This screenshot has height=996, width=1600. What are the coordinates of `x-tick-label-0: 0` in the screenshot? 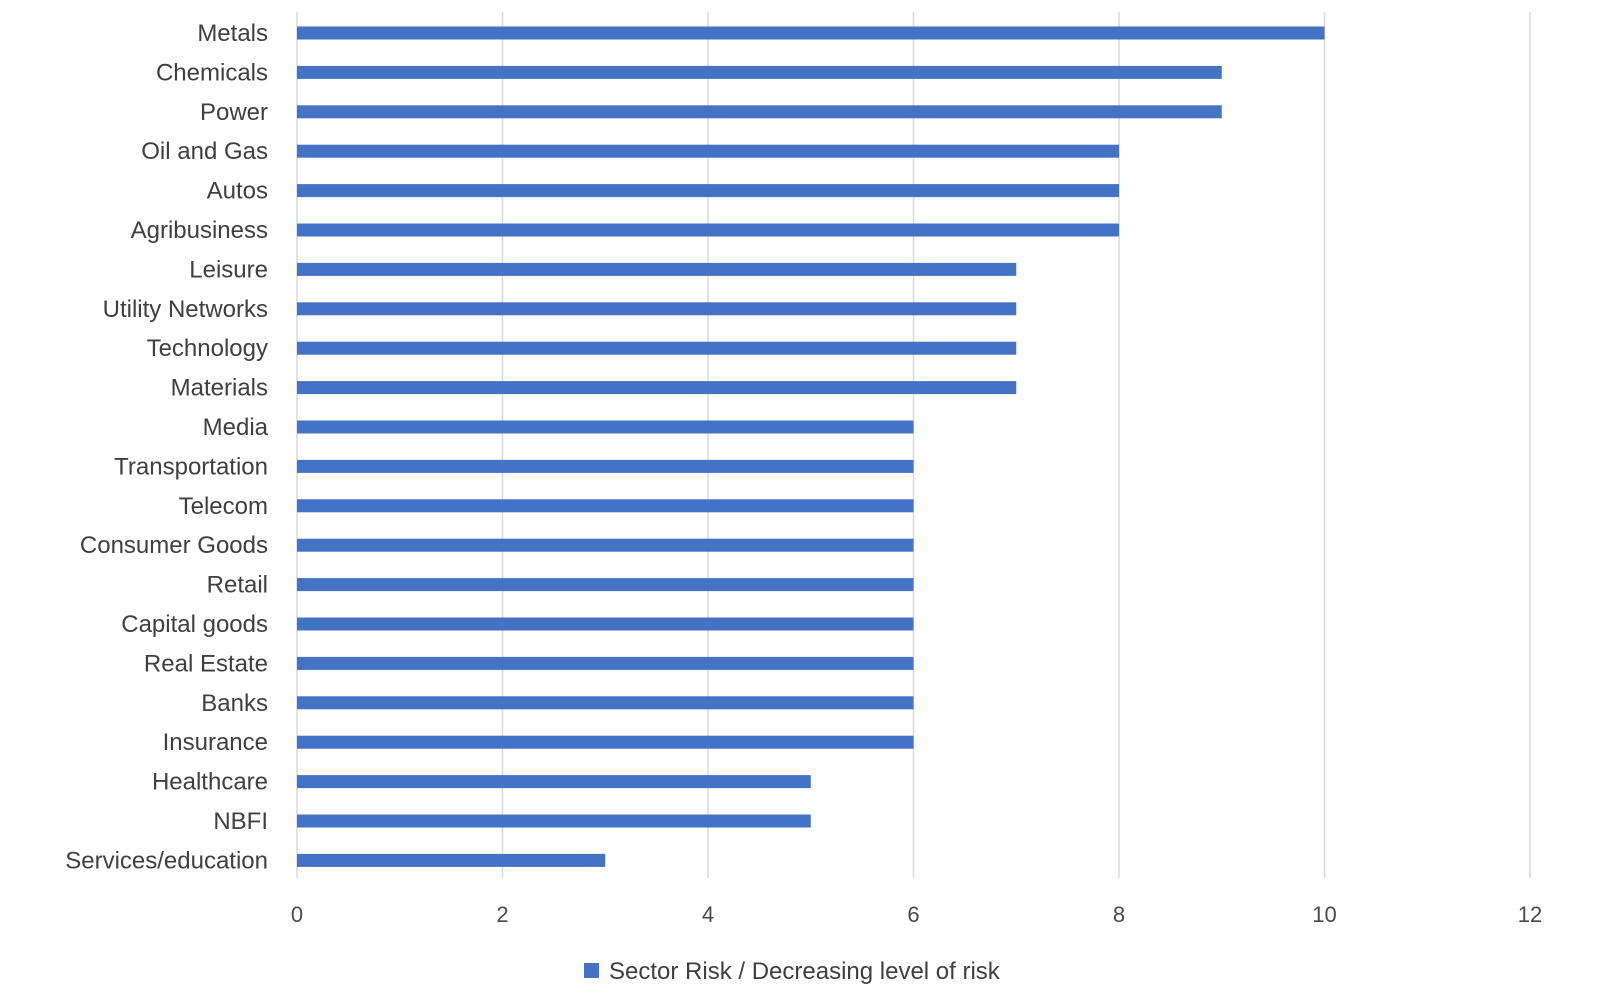 It's located at (297, 914).